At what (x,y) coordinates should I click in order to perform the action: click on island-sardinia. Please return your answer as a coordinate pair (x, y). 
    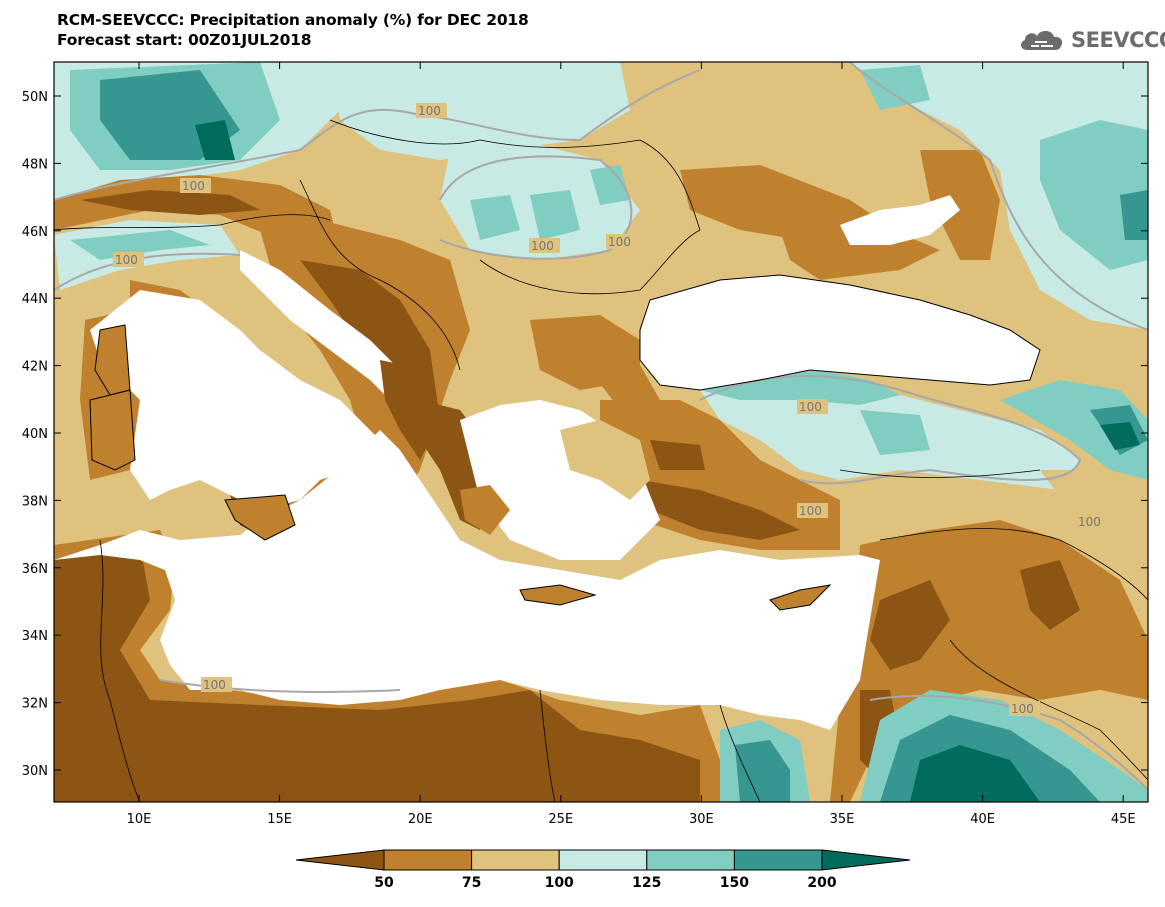
    Looking at the image, I should click on (112, 430).